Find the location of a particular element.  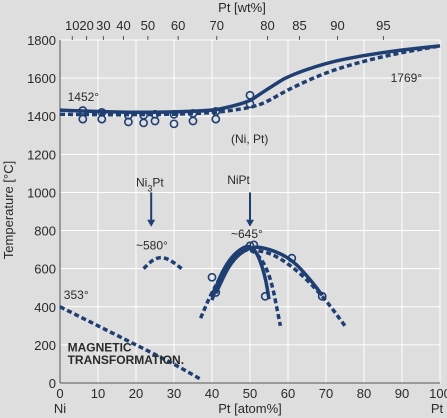

x-tick-label: 60 is located at coordinates (288, 393).